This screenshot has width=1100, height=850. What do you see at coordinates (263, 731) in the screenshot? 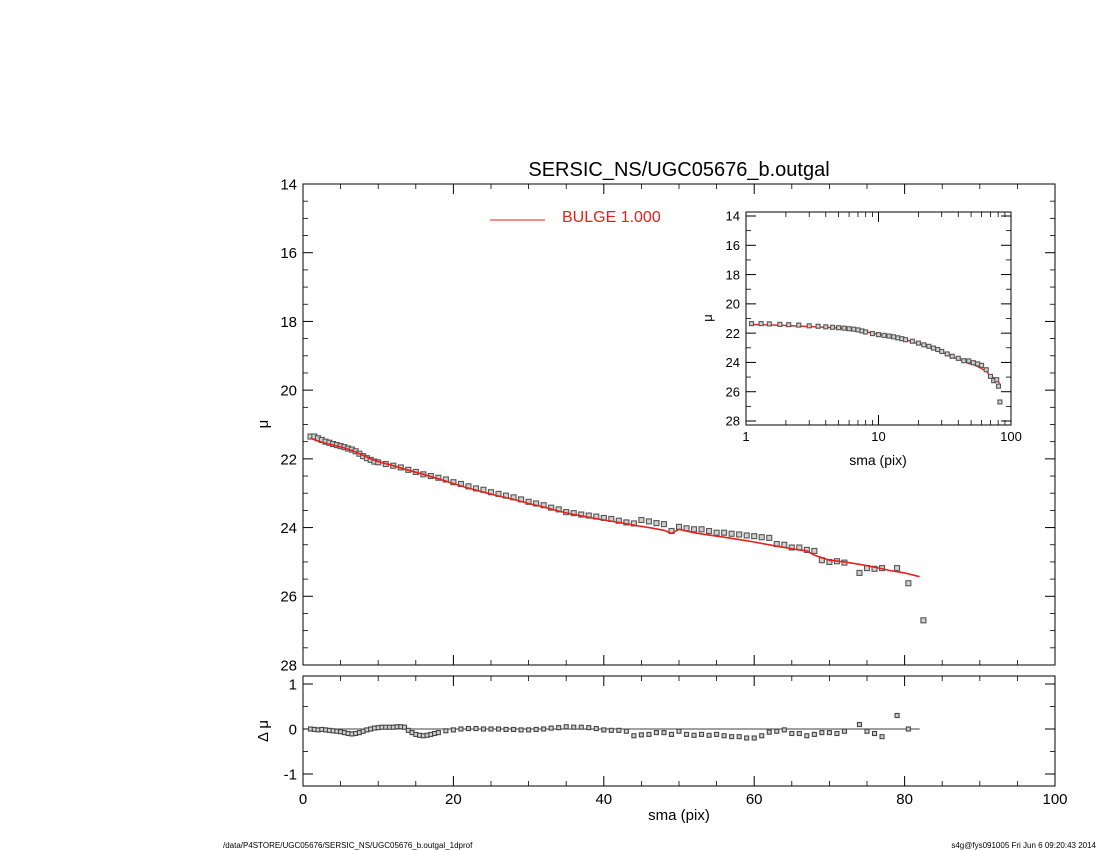
I see `residual-y-axis-label: Δ μ` at bounding box center [263, 731].